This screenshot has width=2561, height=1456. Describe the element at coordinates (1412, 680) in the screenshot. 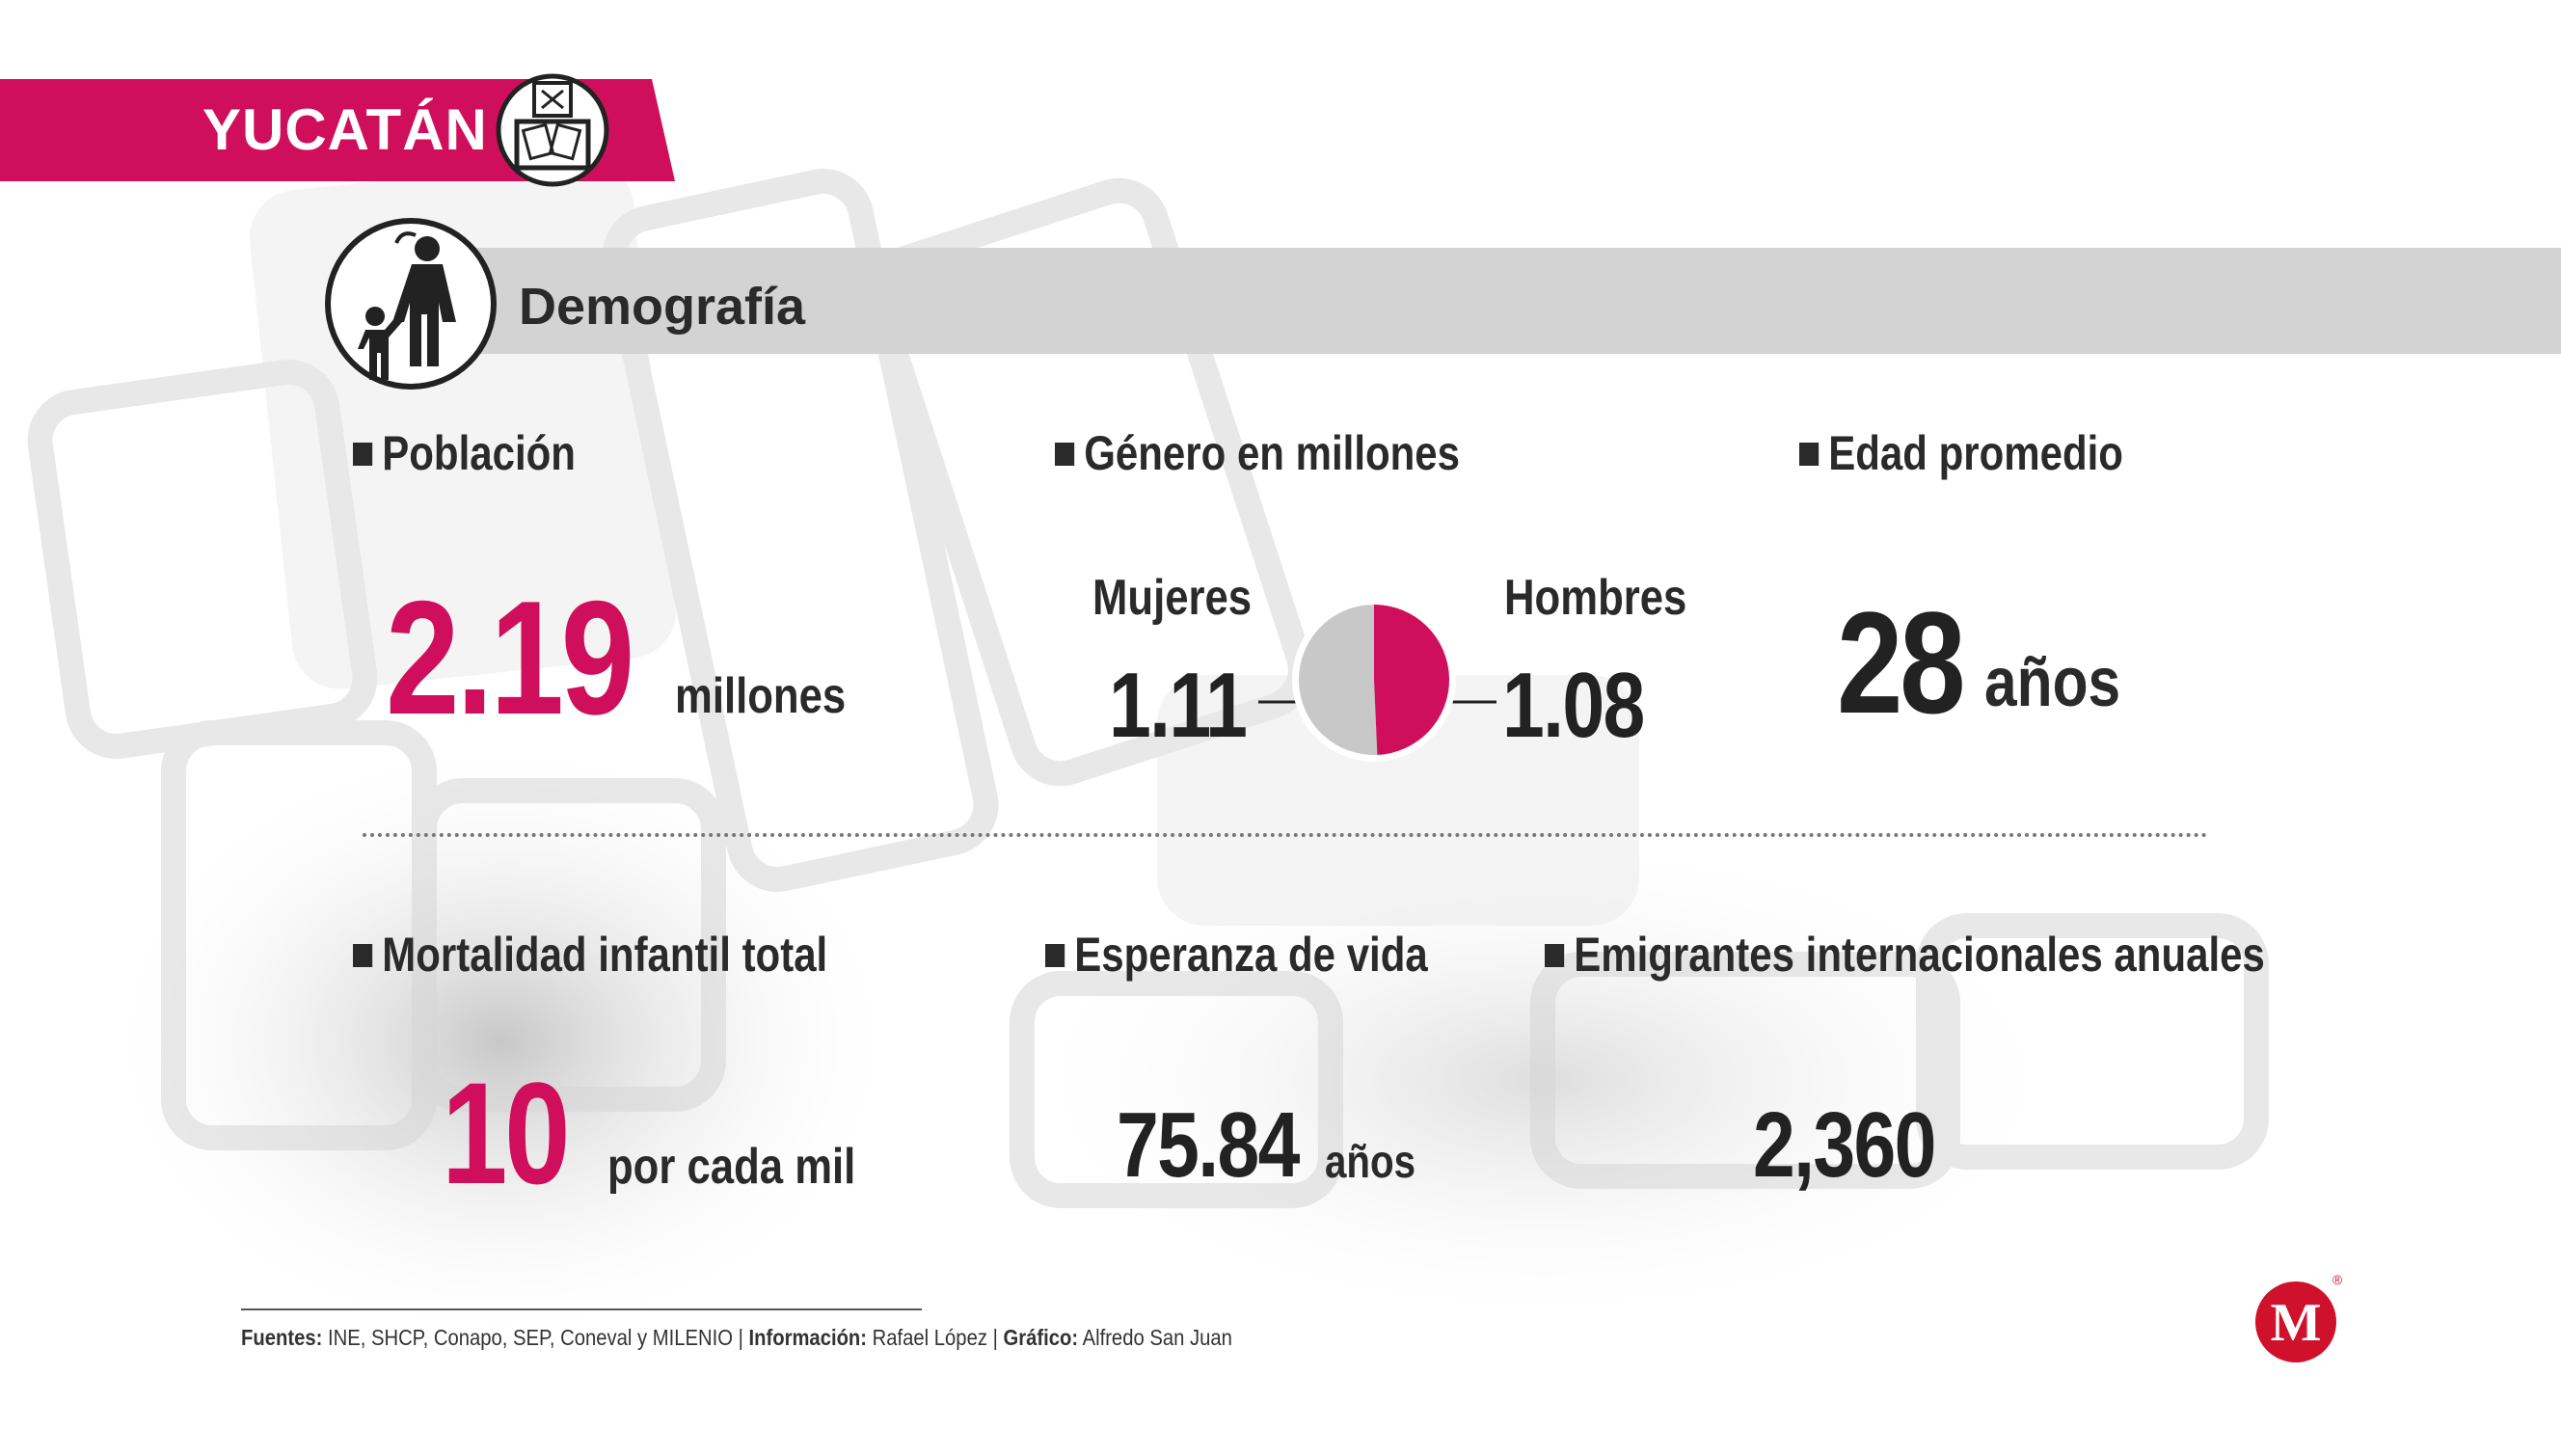

I see `pie-slice-hombres` at that location.